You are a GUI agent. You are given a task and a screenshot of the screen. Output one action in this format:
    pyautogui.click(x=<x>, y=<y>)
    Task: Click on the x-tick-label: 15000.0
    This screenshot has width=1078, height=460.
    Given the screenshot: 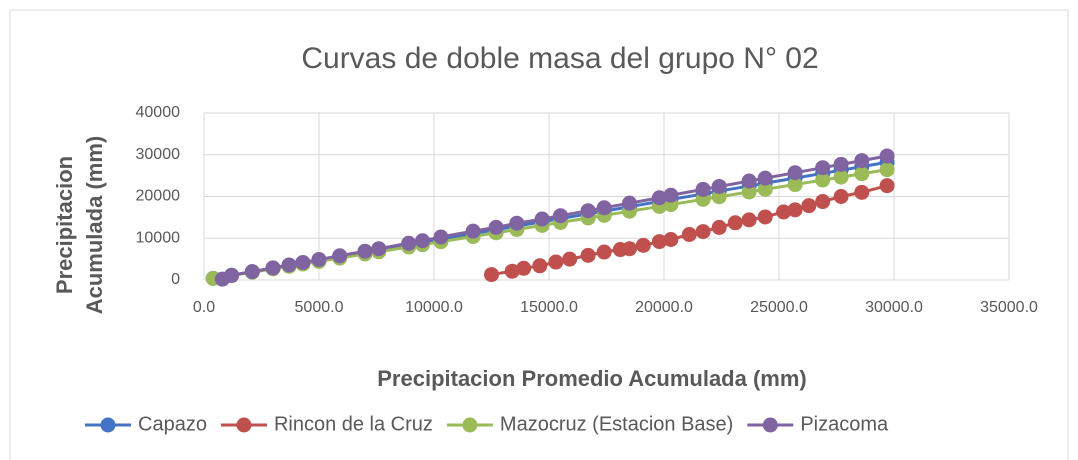 What is the action you would take?
    pyautogui.click(x=549, y=307)
    